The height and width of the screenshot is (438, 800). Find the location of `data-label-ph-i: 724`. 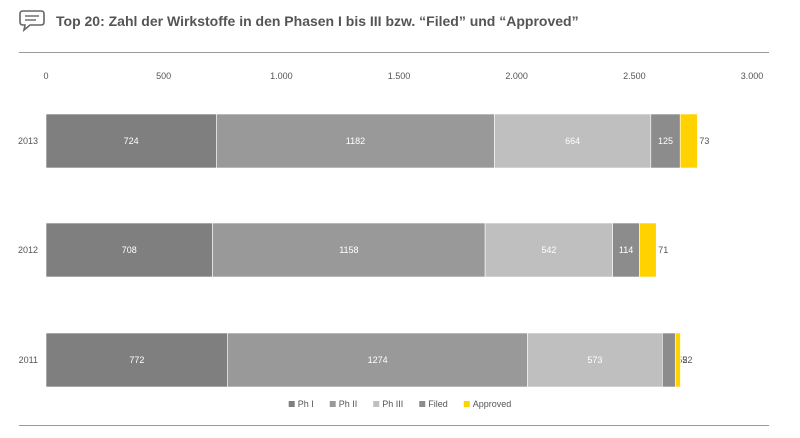

data-label-ph-i: 724 is located at coordinates (131, 141).